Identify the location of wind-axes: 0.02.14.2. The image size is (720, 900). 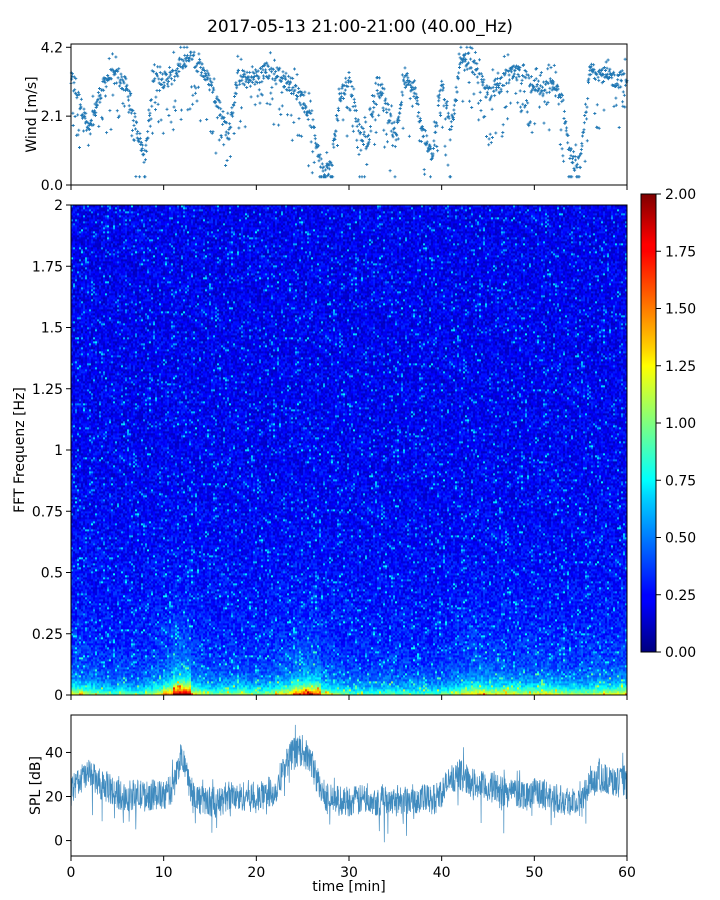
(334, 117).